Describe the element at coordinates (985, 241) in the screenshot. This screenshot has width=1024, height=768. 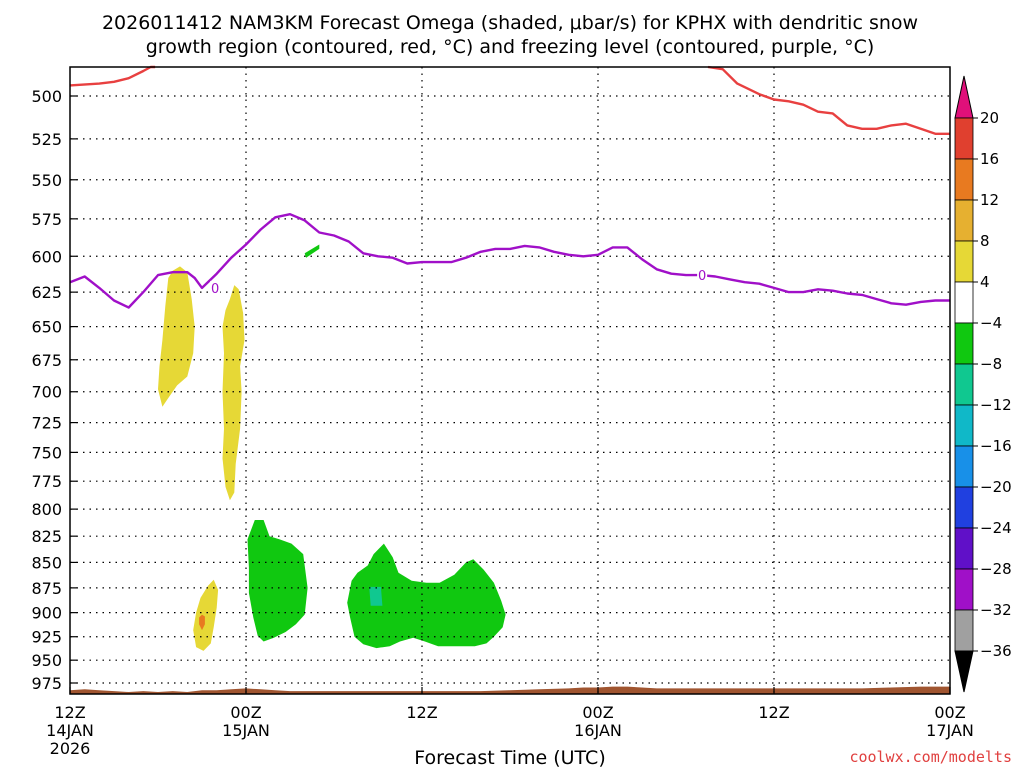
I see `colorbar-label-3: 8` at that location.